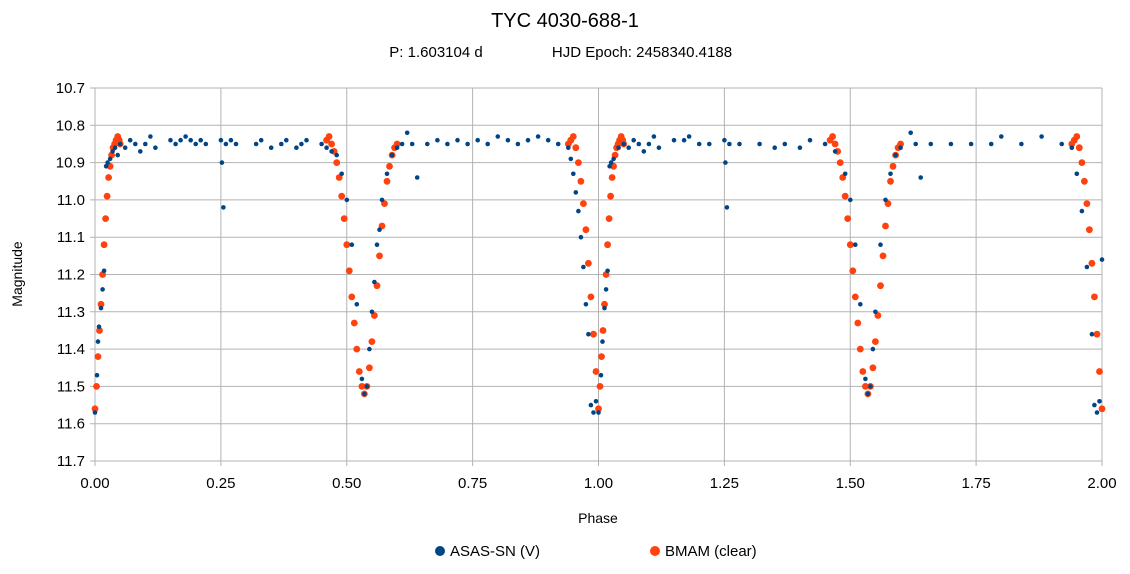 This screenshot has height=574, width=1130. I want to click on x-tick-label: 2.00, so click(1101, 483).